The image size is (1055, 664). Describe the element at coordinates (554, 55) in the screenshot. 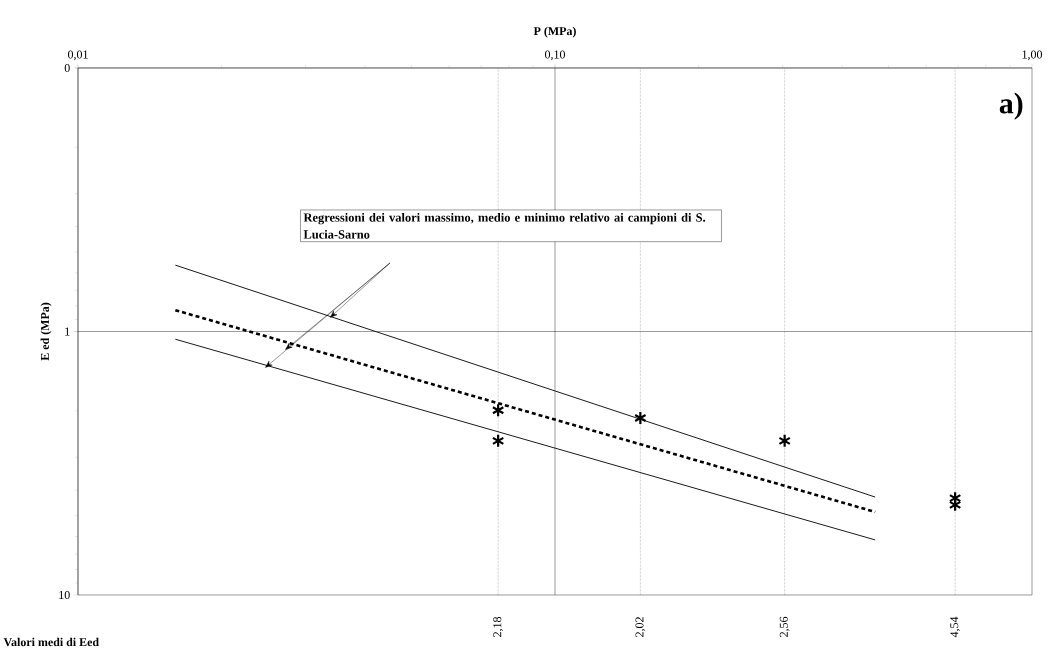

I see `x-tick-label: 0,10` at that location.